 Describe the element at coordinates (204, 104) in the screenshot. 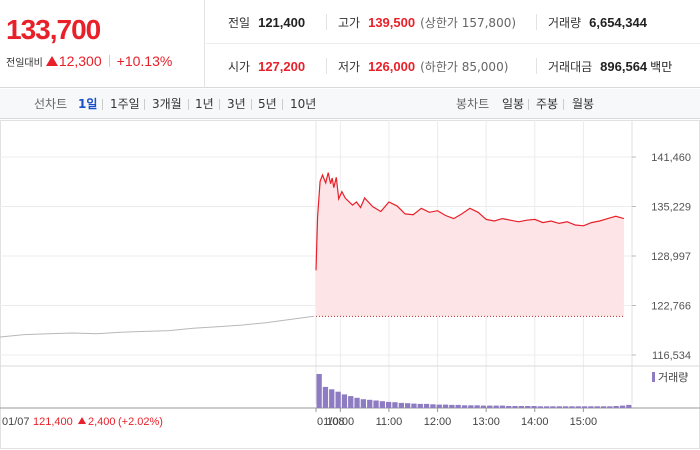

I see `period-tab-1y: 1년` at that location.